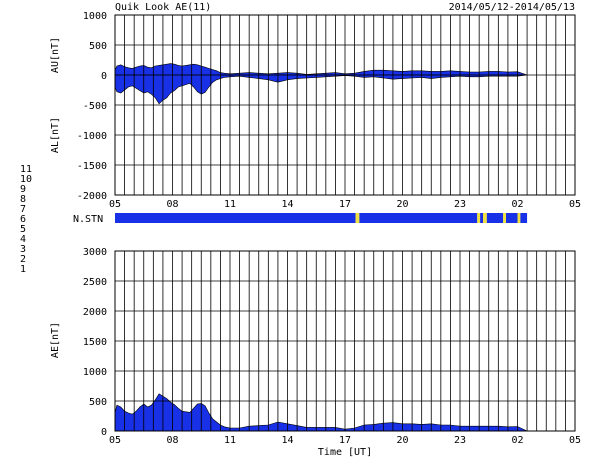 This screenshot has height=460, width=590. I want to click on au-axis-label: AU[nT], so click(55, 55).